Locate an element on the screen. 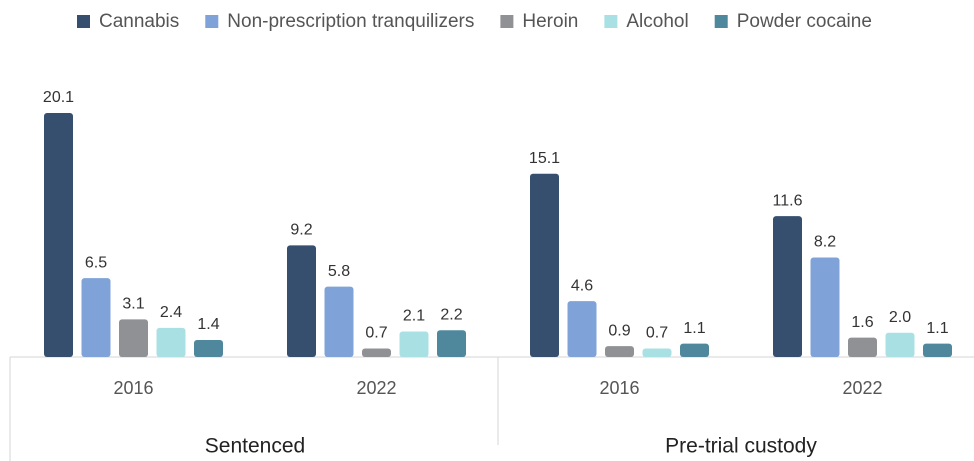 Image resolution: width=974 pixels, height=461 pixels. group-label: Sentenced is located at coordinates (255, 446).